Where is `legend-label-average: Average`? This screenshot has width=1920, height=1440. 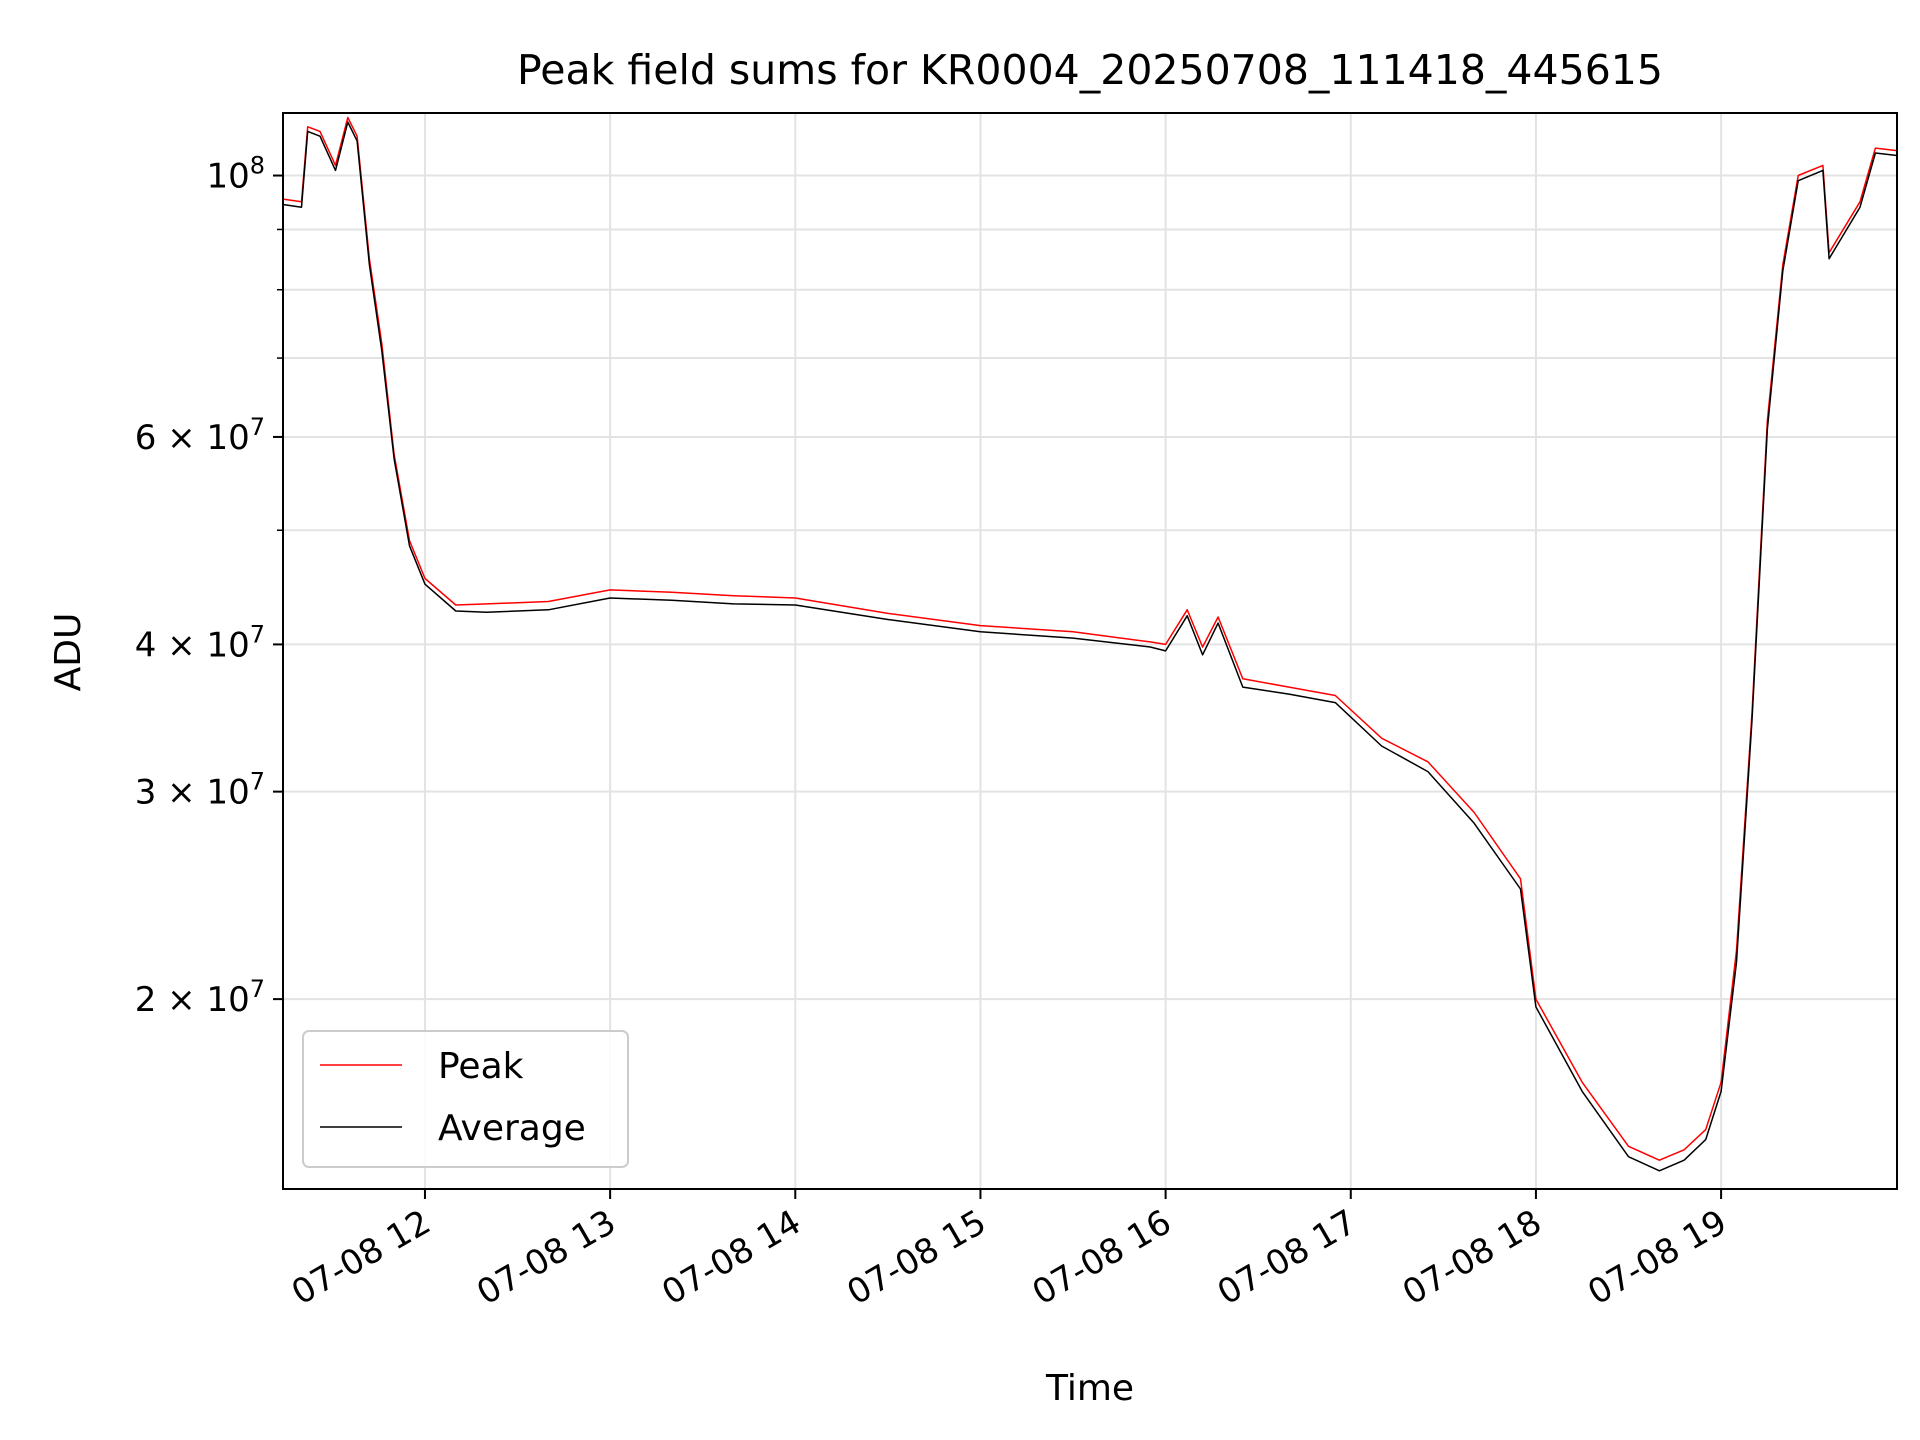
legend-label-average: Average is located at coordinates (512, 1128).